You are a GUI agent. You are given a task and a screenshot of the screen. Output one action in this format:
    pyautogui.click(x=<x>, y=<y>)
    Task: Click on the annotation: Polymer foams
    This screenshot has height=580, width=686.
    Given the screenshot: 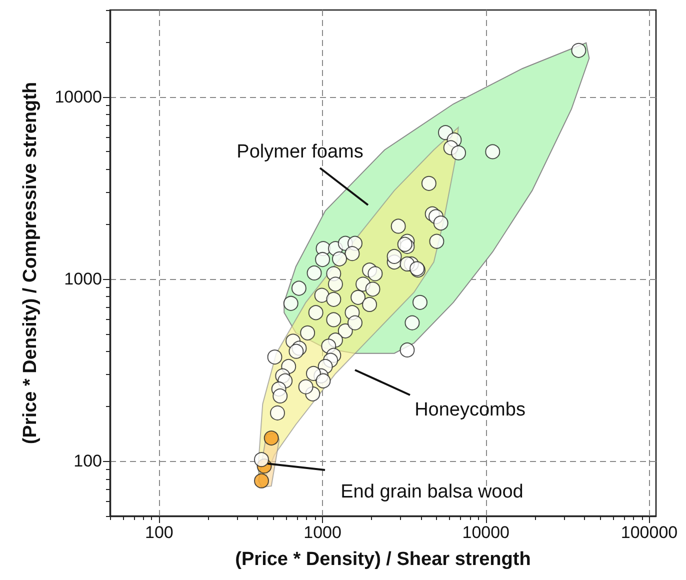 What is the action you would take?
    pyautogui.click(x=300, y=152)
    